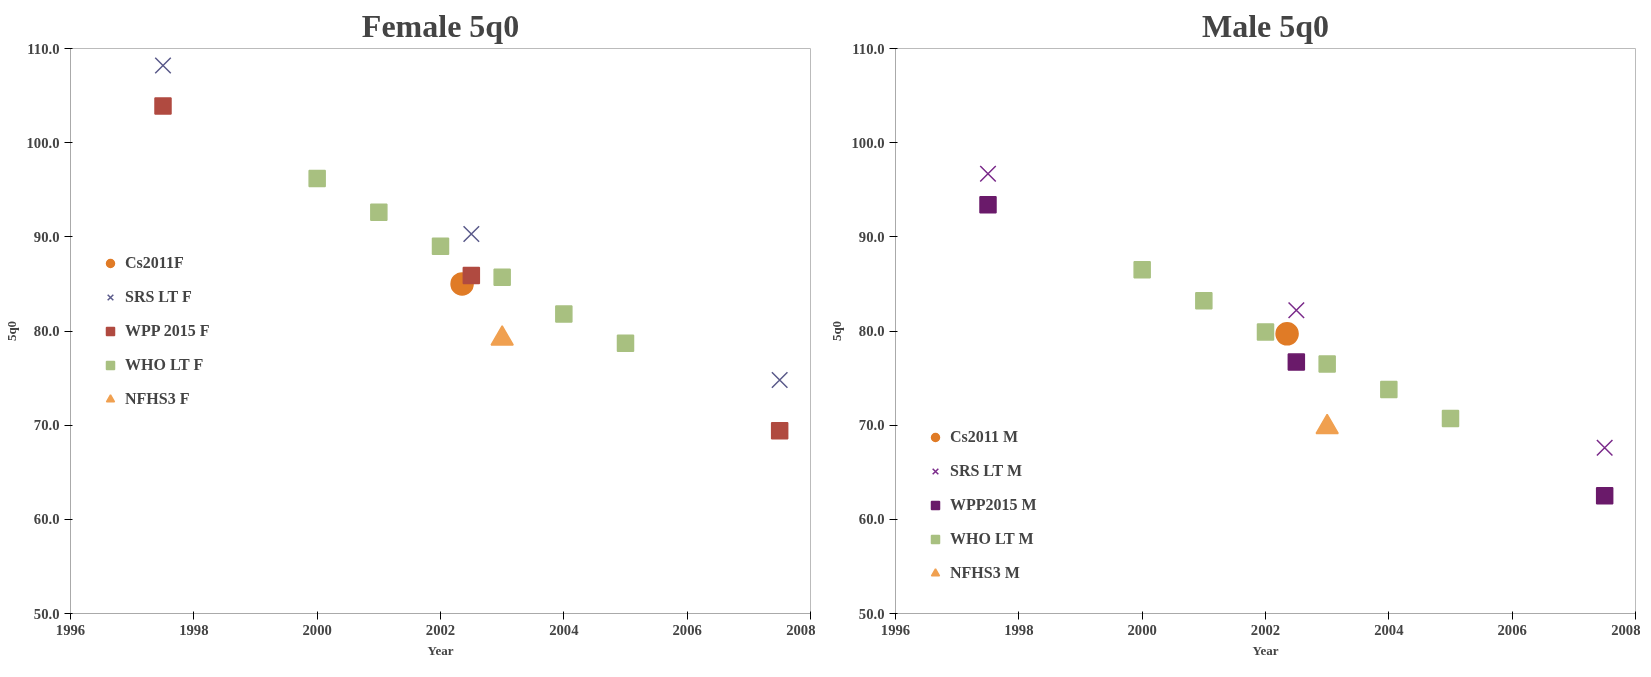 The width and height of the screenshot is (1651, 677). I want to click on legend-label: NFHS3 F, so click(157, 398).